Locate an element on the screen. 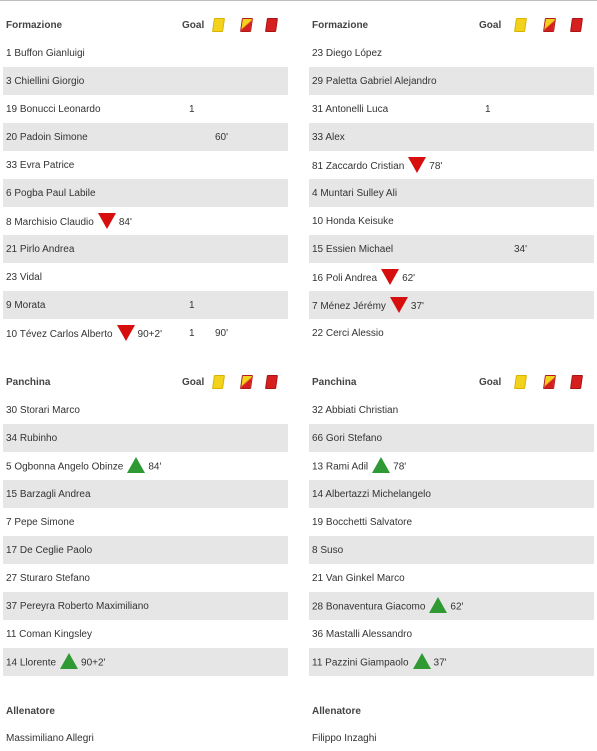  player-name: 15 Essien Michael is located at coordinates (353, 249).